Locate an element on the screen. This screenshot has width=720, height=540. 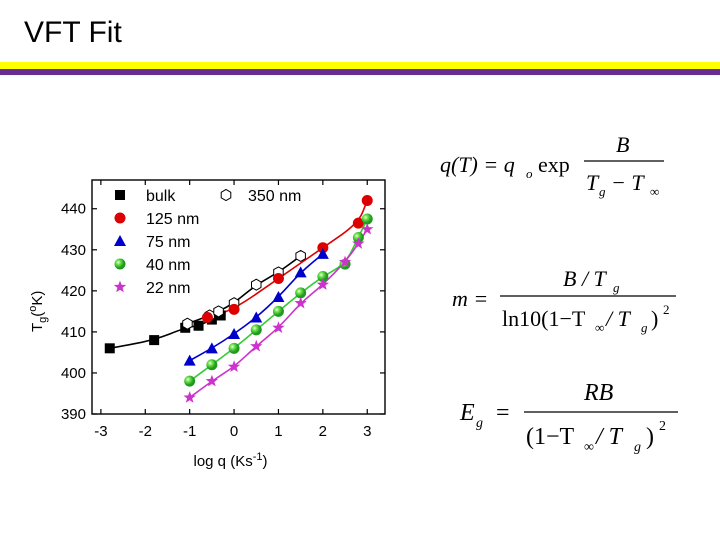
activation-energy-equation: E g = RB (1−T ∞ / T g ) 2 is located at coordinates (568, 417).